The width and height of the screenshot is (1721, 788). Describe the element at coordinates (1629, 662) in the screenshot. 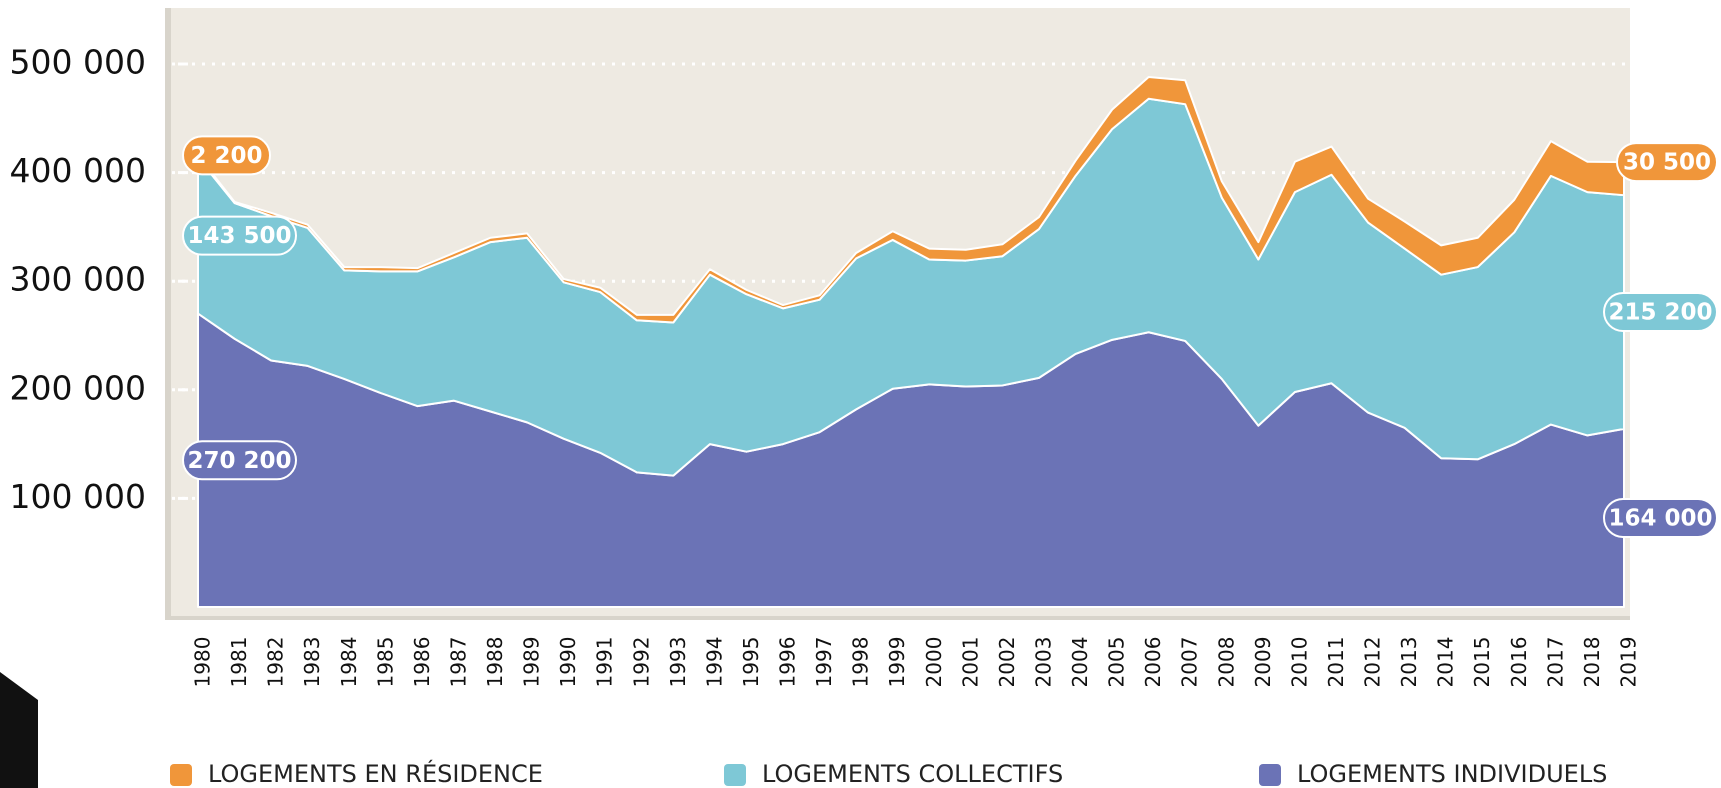

I see `x-tick-label: 2019` at that location.